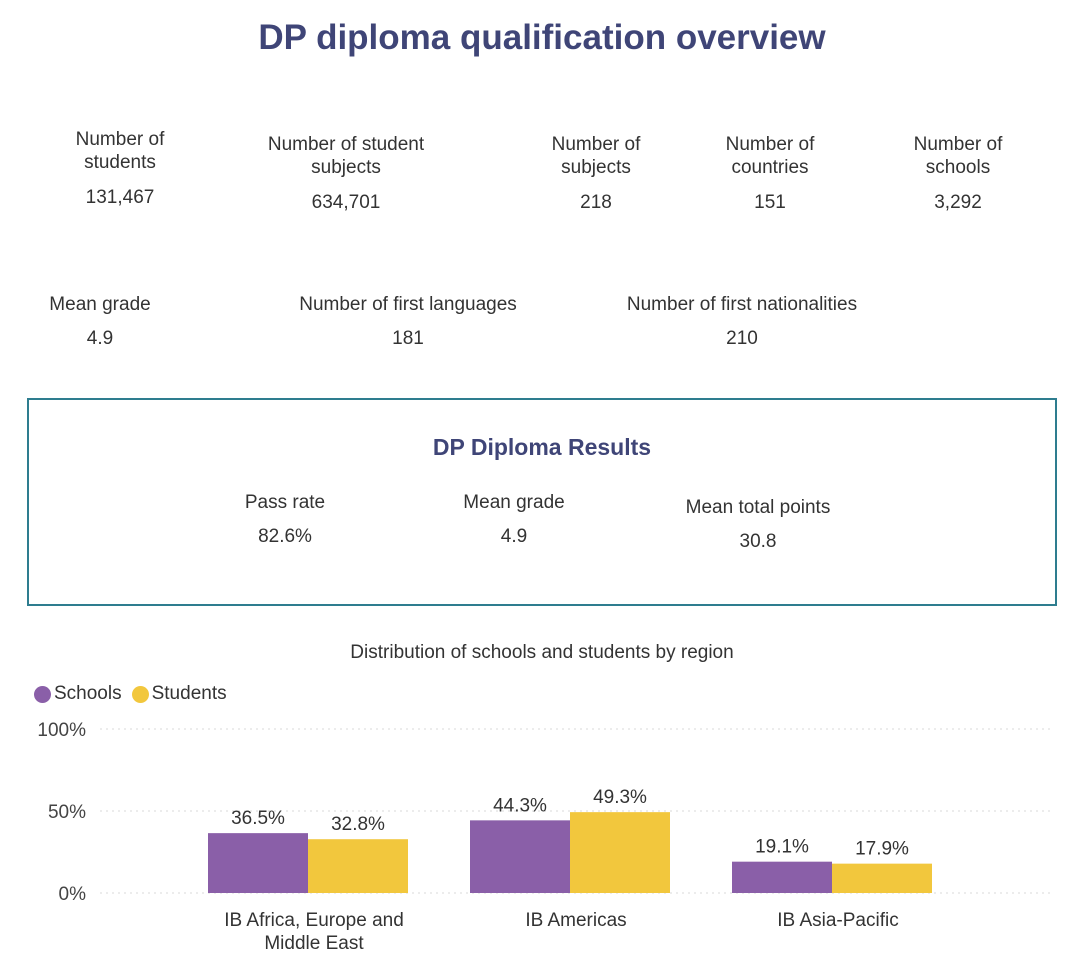  What do you see at coordinates (742, 321) in the screenshot?
I see `stat-first-nationalities: Number of first nationalities 210` at bounding box center [742, 321].